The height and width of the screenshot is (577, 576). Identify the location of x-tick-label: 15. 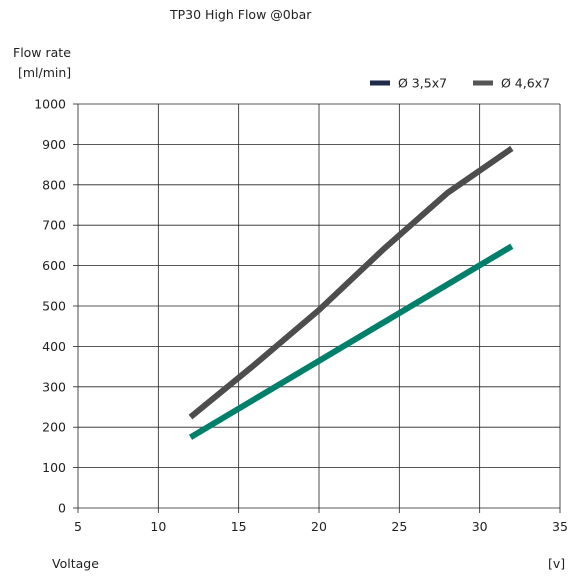
(239, 526).